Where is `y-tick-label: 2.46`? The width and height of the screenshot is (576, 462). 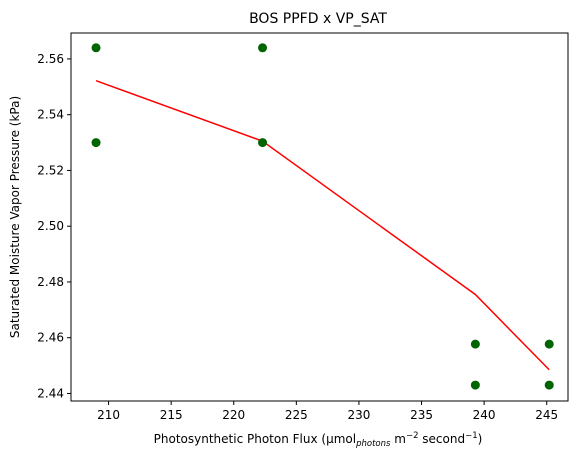
y-tick-label: 2.46 is located at coordinates (50, 338).